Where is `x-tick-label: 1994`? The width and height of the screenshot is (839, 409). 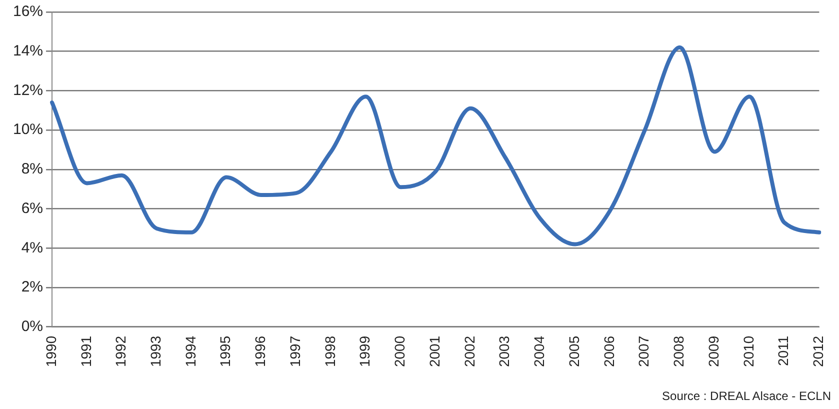 x-tick-label: 1994 is located at coordinates (190, 352).